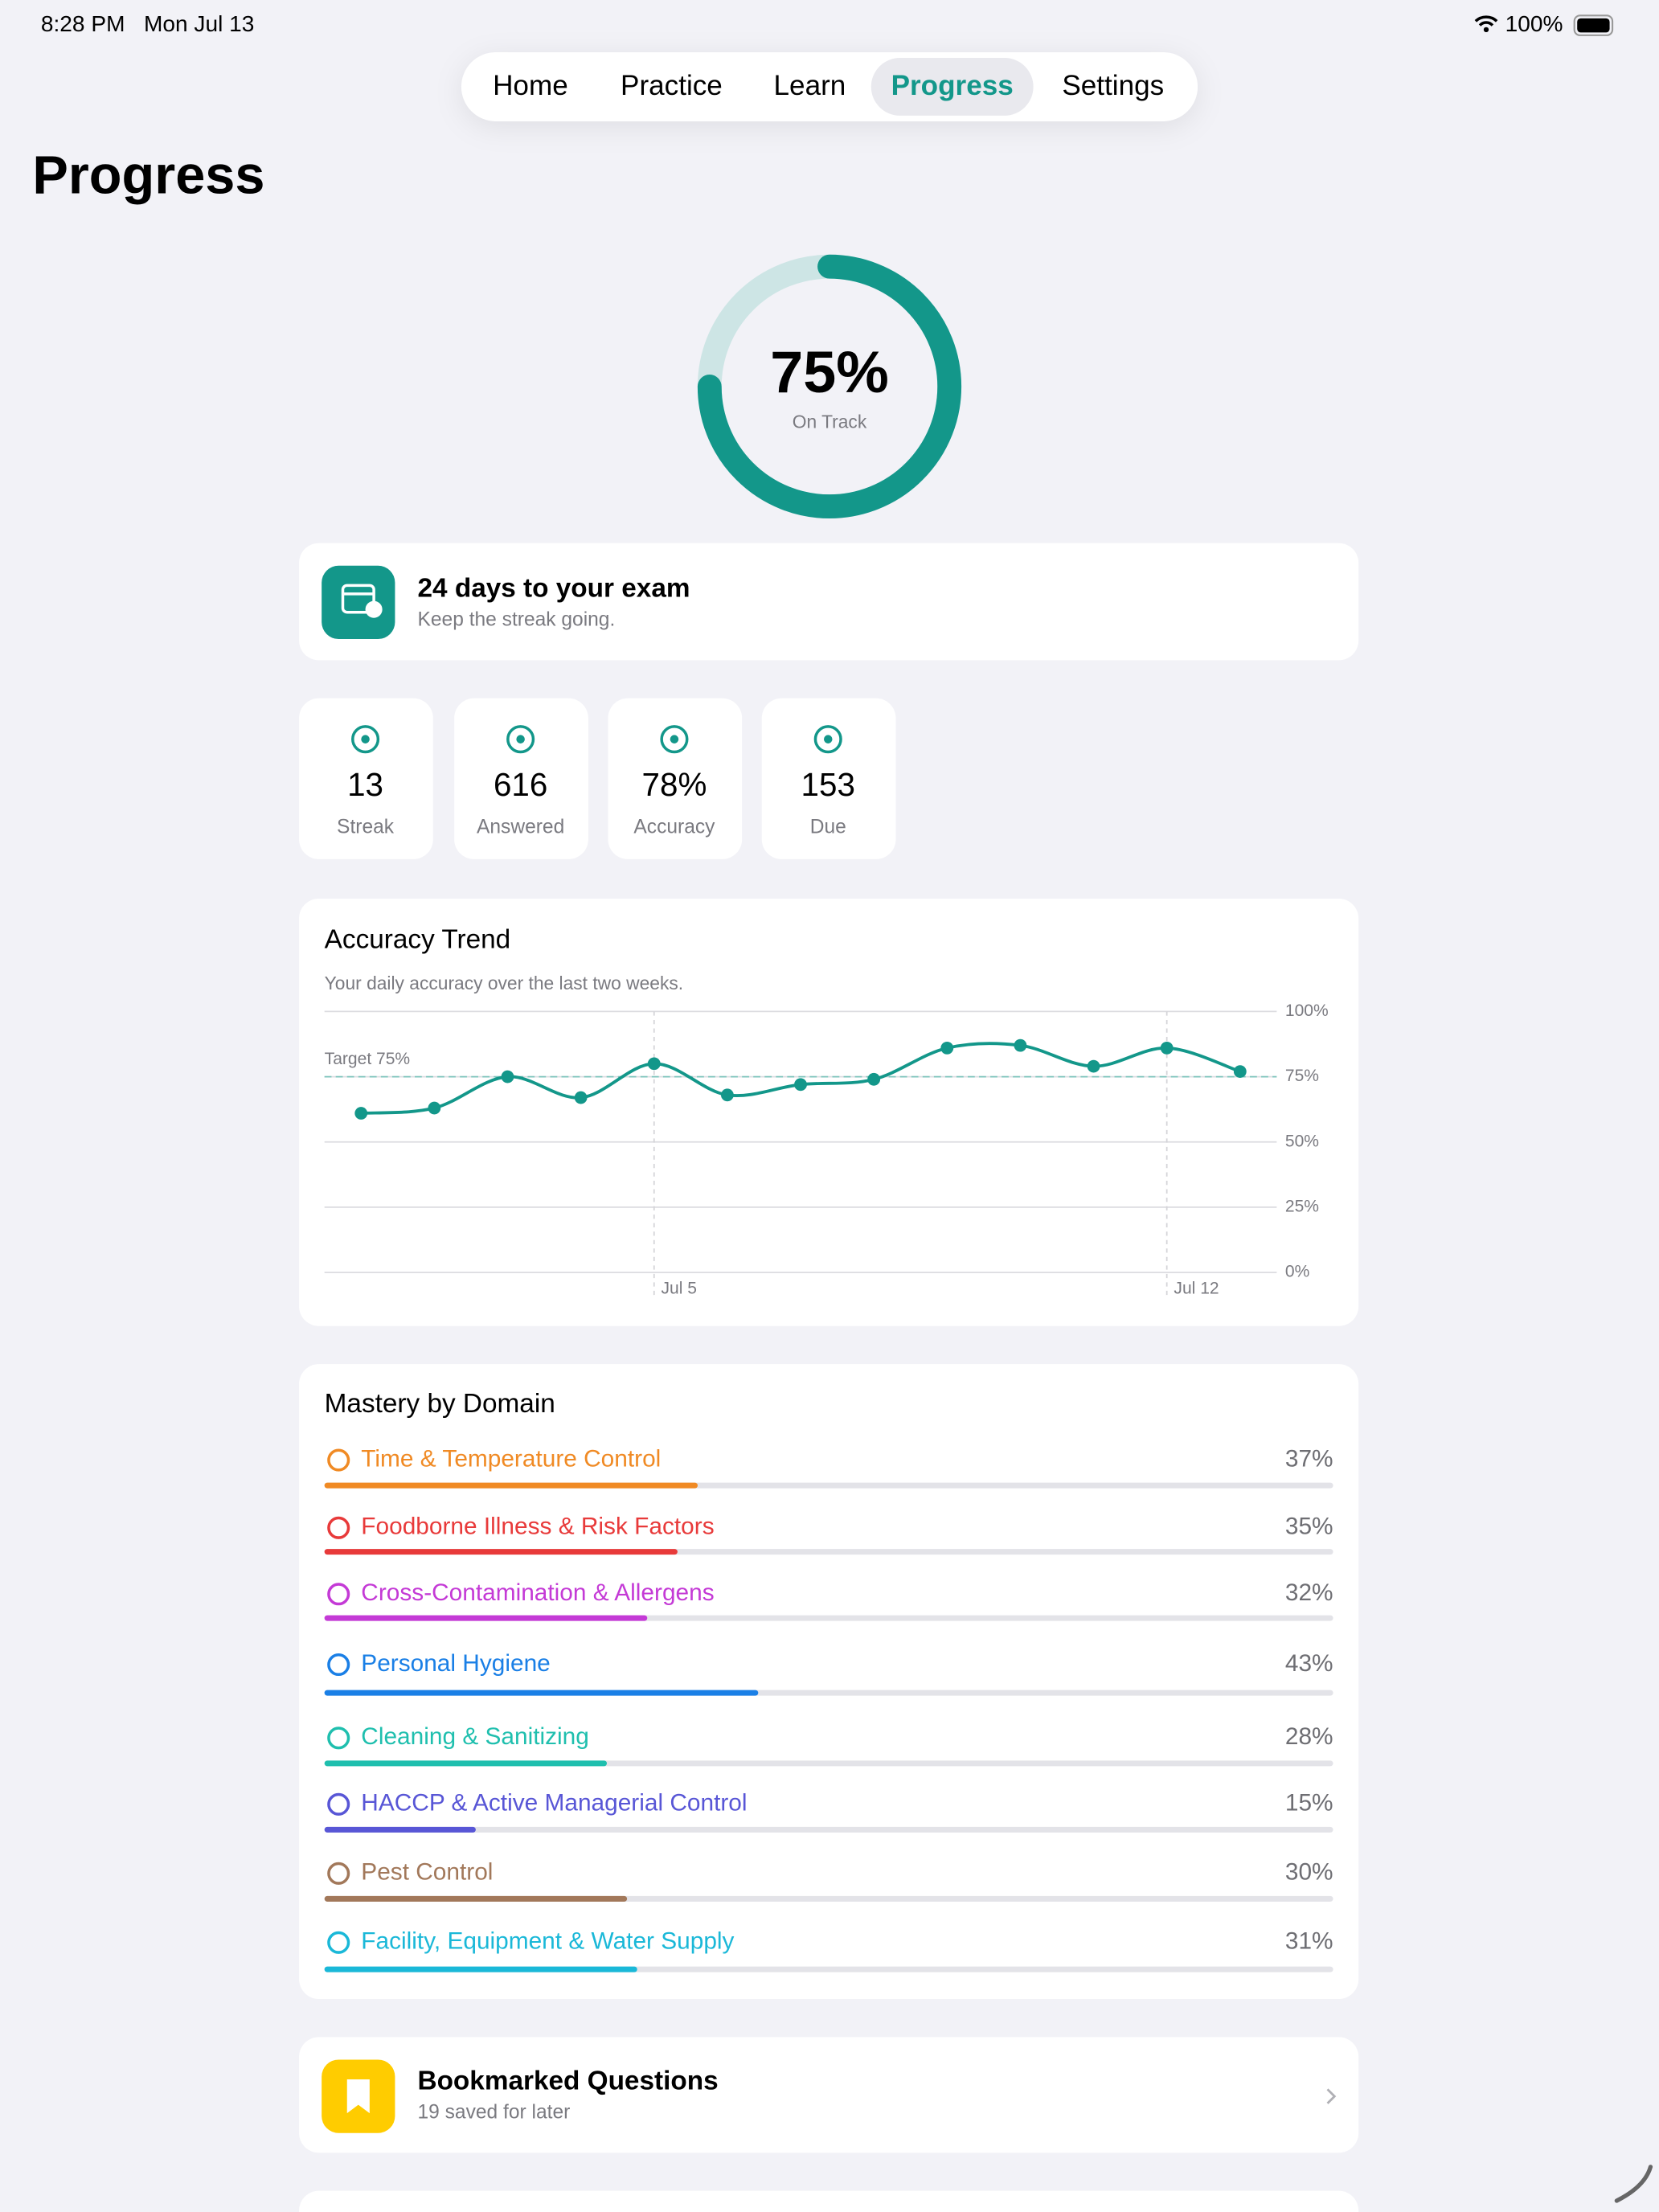  What do you see at coordinates (358, 602) in the screenshot?
I see `calendar-icon-bg` at bounding box center [358, 602].